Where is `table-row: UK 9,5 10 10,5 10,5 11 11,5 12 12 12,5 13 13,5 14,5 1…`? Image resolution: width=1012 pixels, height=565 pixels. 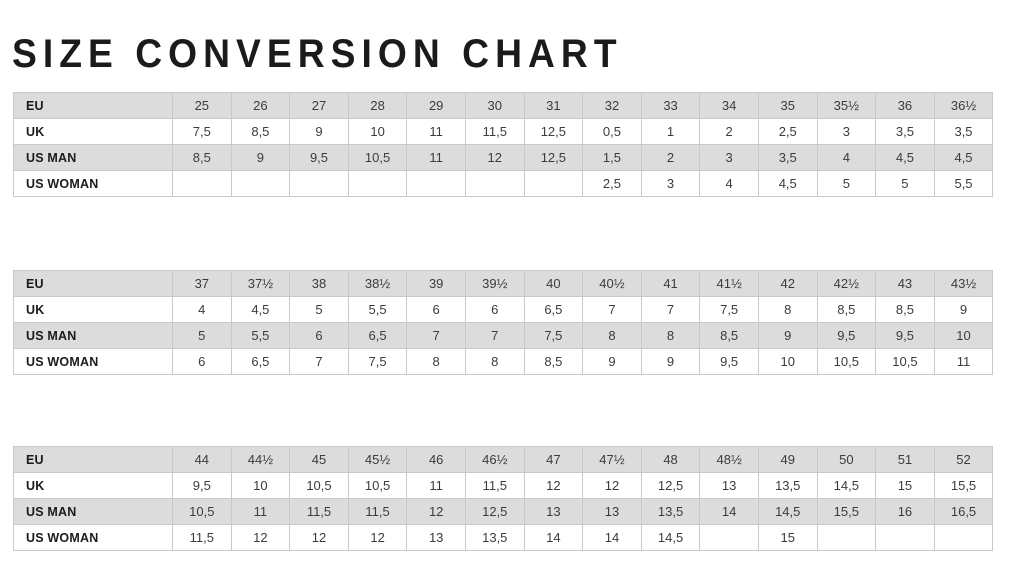
table-row: UK 9,5 10 10,5 10,5 11 11,5 12 12 12,5 13 13,5 14,5 1… is located at coordinates (503, 485).